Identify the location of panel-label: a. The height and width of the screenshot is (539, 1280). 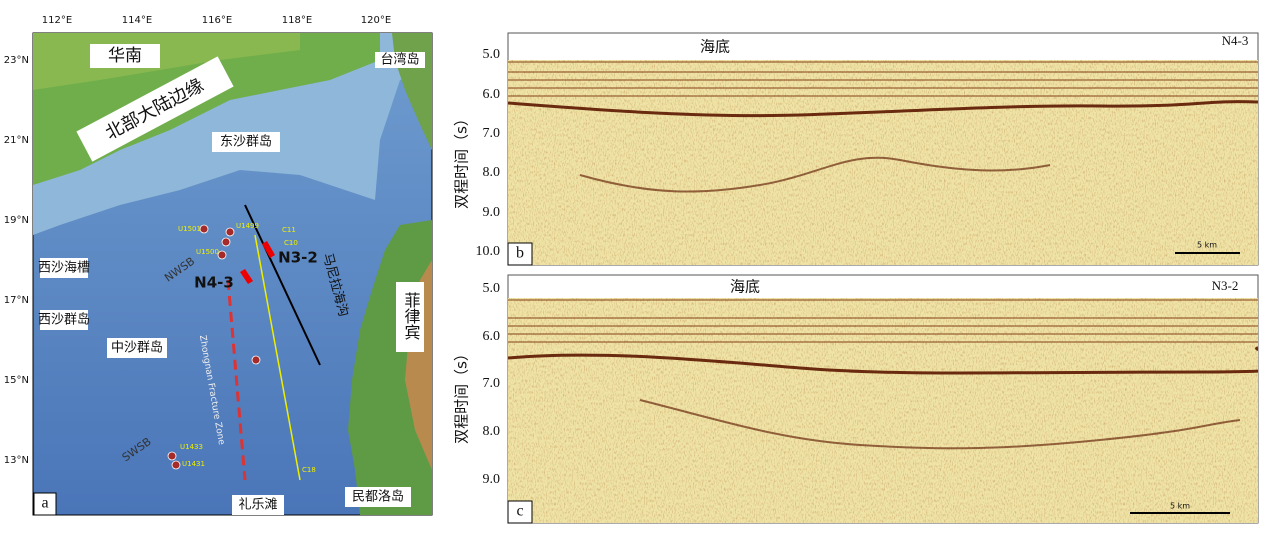
(44, 503).